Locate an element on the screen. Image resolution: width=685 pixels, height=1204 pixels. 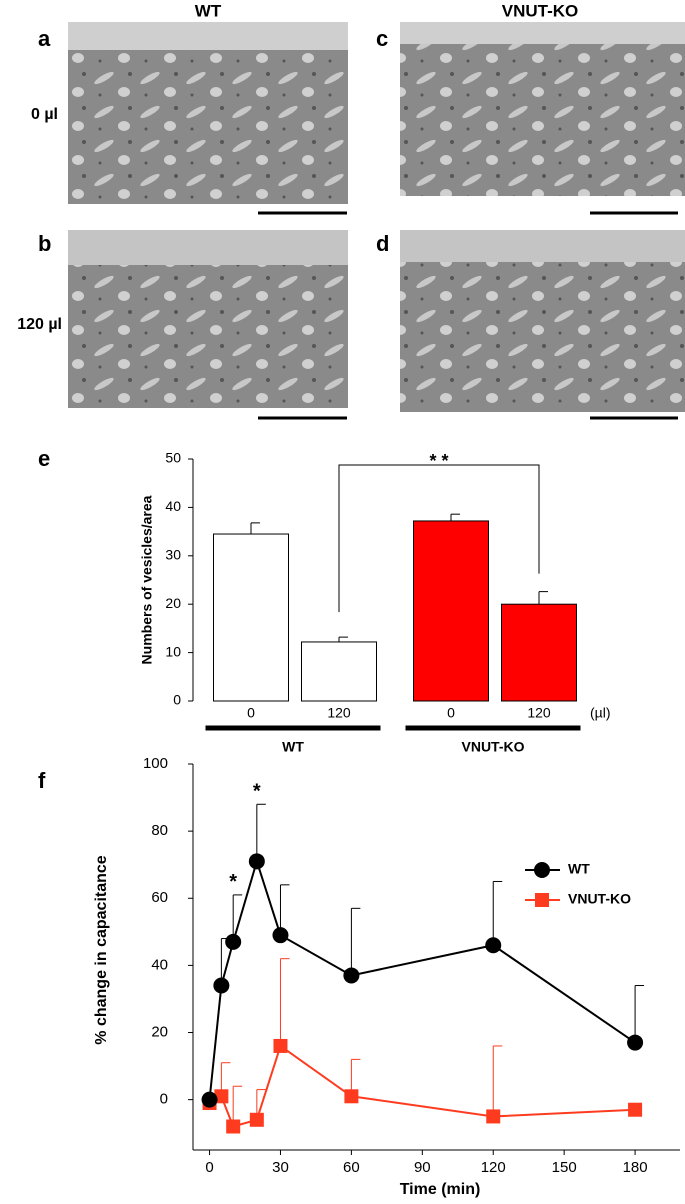
significance-bracket is located at coordinates (439, 538).